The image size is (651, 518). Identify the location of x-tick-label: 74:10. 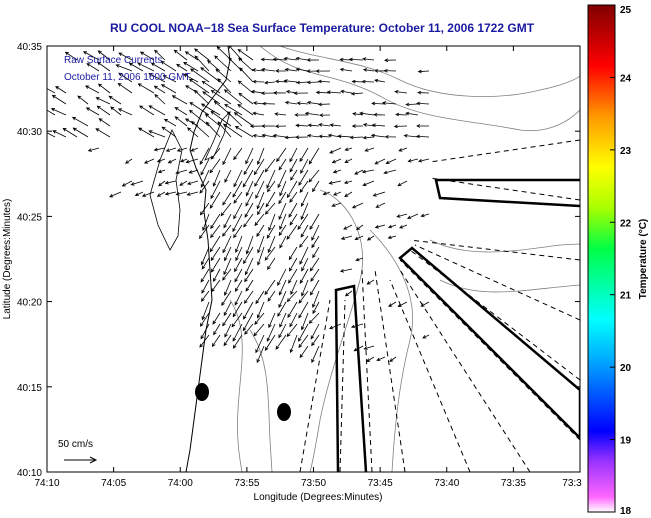
(46, 483).